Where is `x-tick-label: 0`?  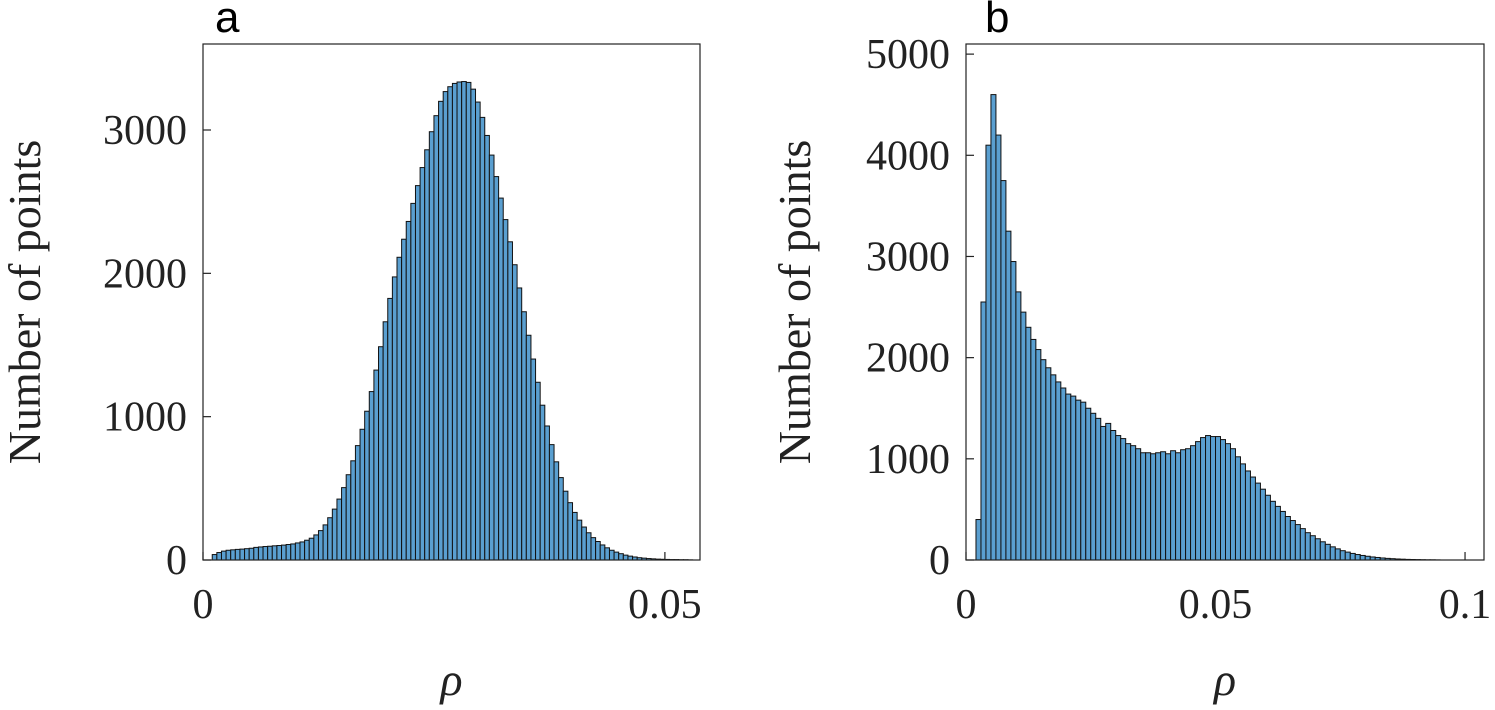 x-tick-label: 0 is located at coordinates (203, 605).